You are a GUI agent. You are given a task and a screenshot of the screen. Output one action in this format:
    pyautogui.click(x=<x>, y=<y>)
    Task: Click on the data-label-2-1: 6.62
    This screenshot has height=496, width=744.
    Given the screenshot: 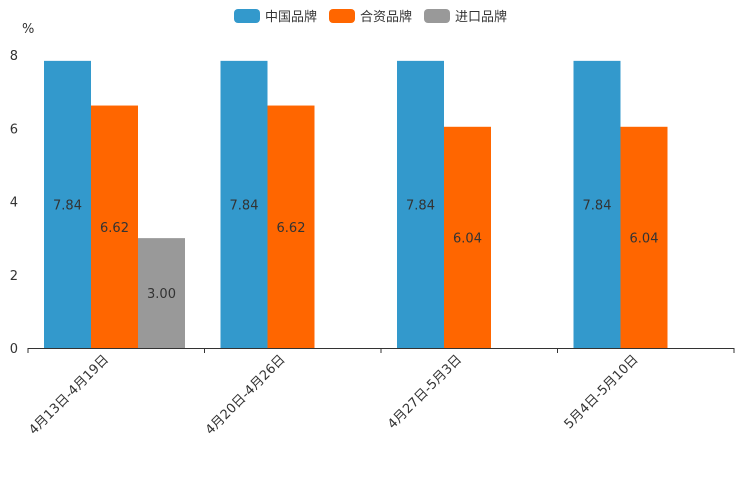 What is the action you would take?
    pyautogui.click(x=114, y=228)
    